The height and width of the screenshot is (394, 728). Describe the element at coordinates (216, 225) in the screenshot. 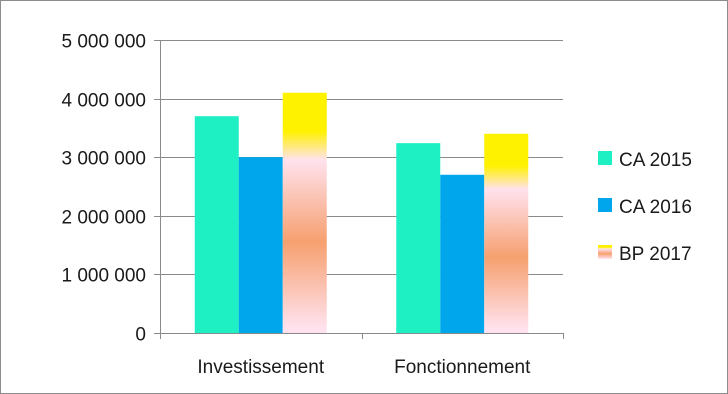

I see `bar-ca-2015-investissement` at that location.